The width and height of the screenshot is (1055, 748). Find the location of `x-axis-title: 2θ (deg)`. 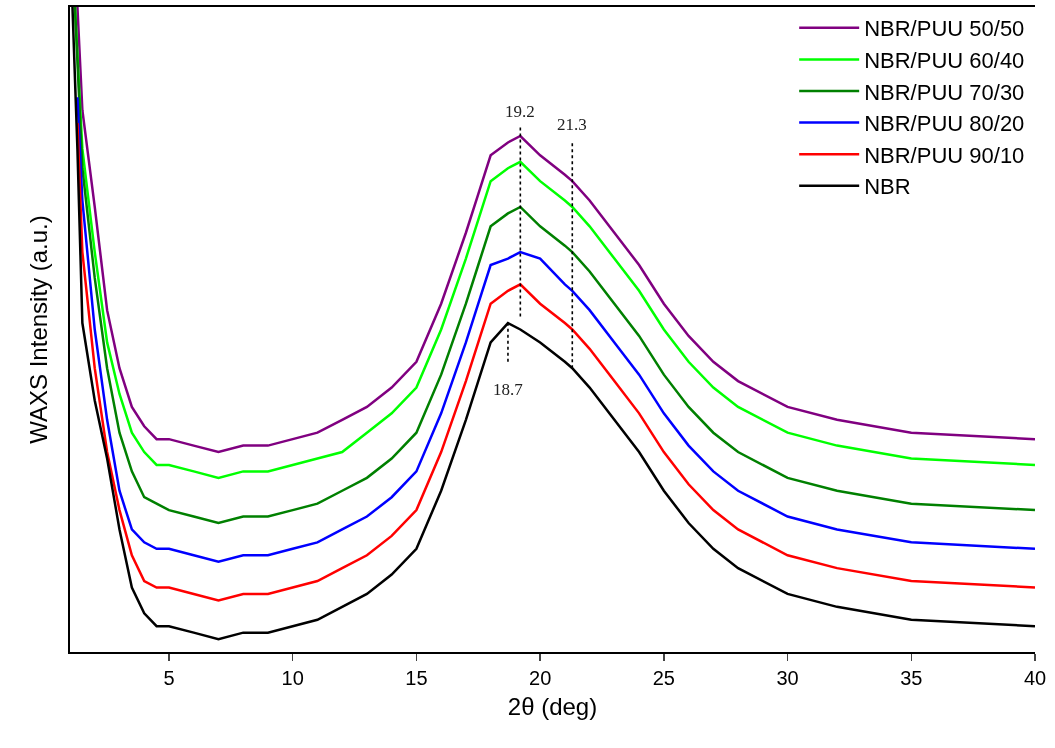

x-axis-title: 2θ (deg) is located at coordinates (552, 706).